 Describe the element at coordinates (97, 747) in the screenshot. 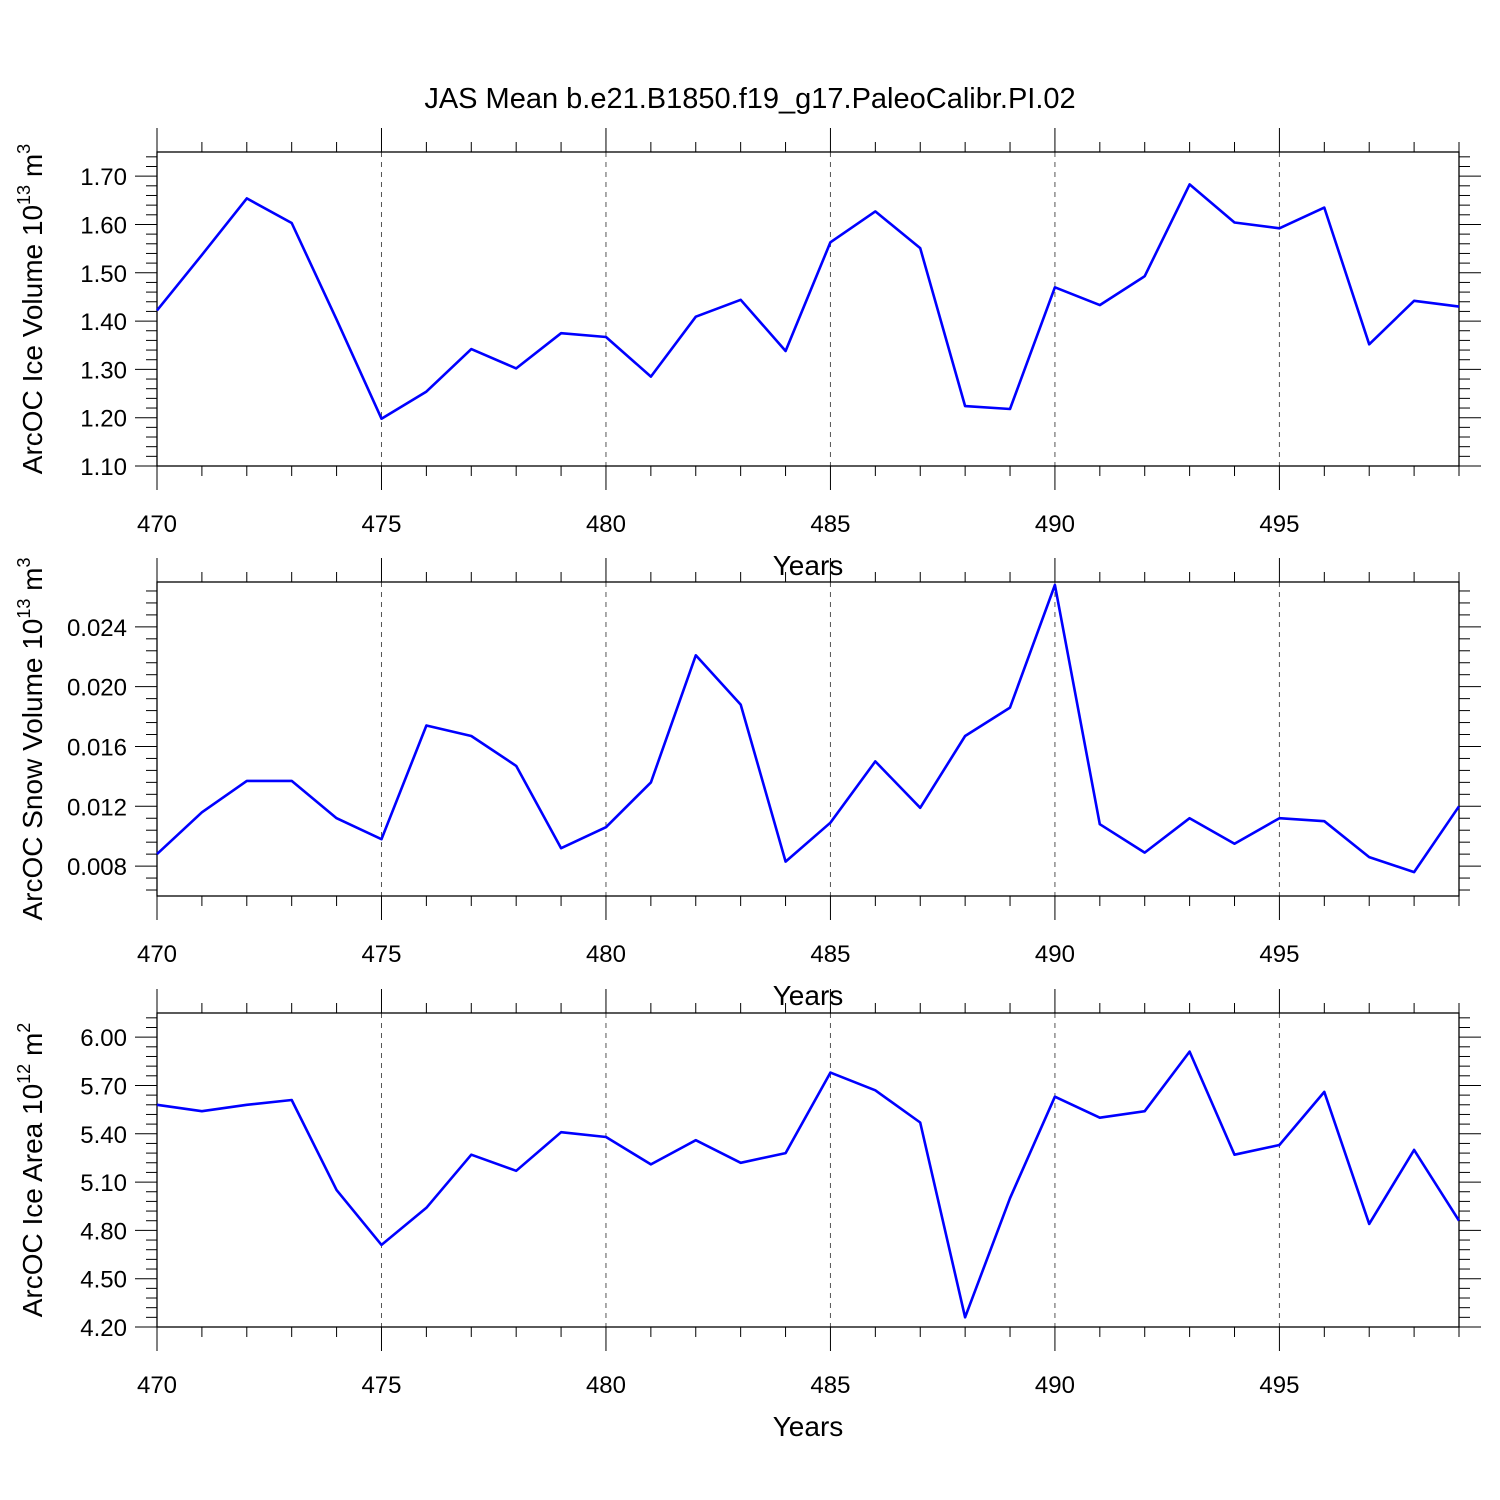

I see `y-tick-label: 0.016` at that location.